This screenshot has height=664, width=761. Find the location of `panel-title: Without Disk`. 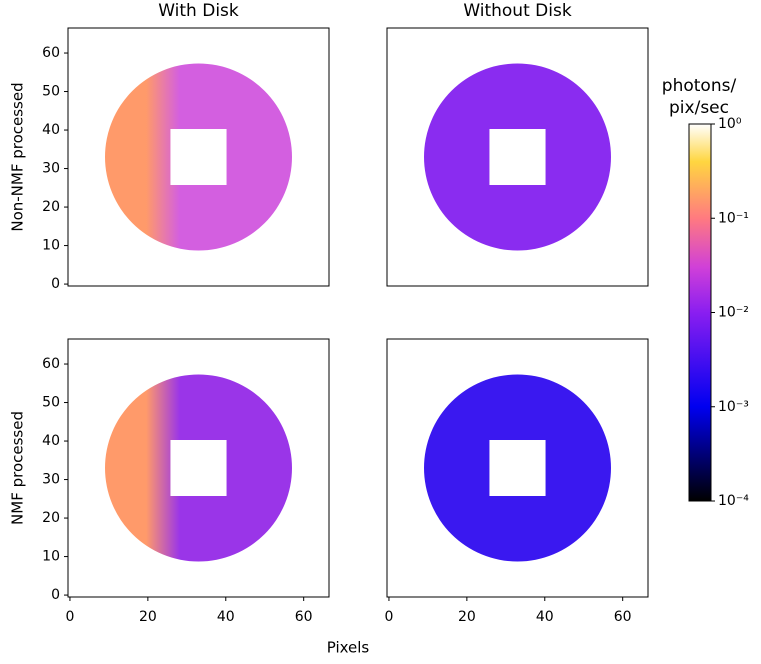

panel-title: Without Disk is located at coordinates (517, 11).